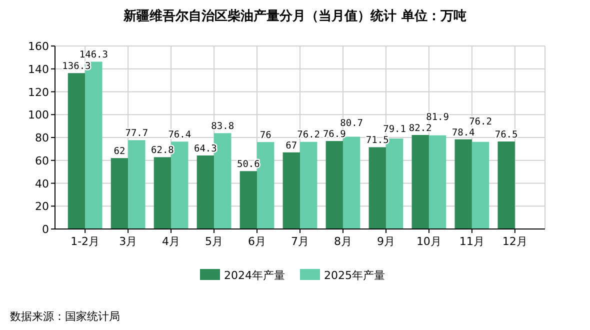 The height and width of the screenshot is (330, 590). I want to click on y-tick-label: 120, so click(38, 92).